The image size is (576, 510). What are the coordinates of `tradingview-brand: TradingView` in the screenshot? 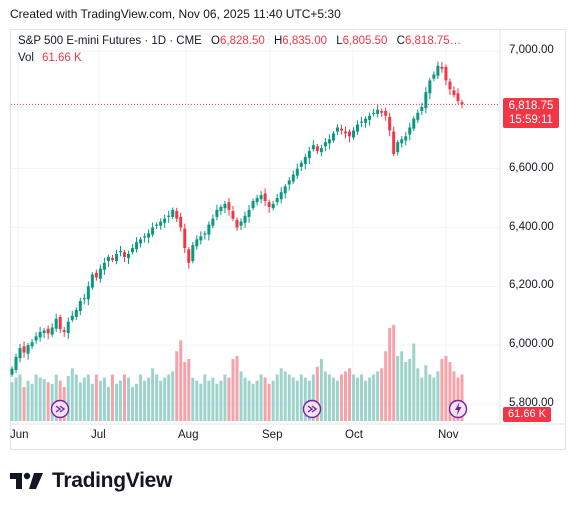 It's located at (91, 481).